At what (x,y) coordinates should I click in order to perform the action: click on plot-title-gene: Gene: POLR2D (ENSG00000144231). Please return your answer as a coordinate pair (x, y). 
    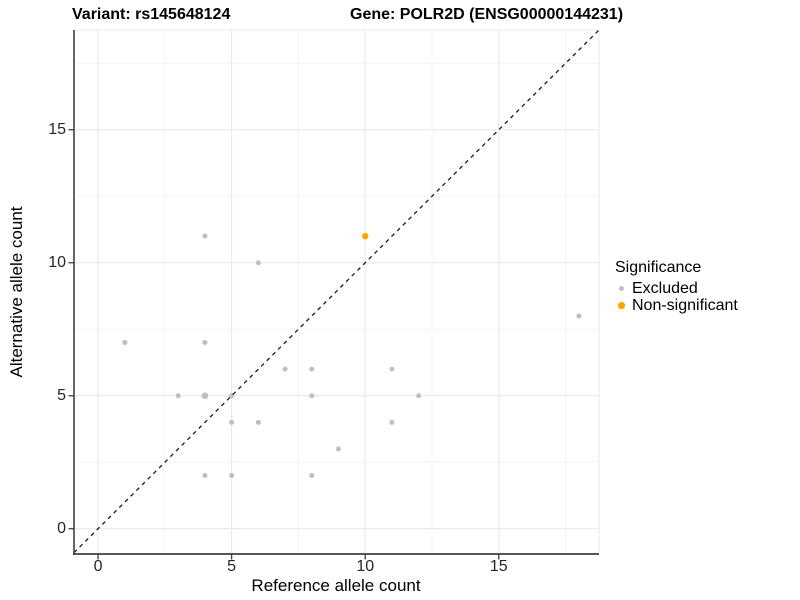
    Looking at the image, I should click on (487, 14).